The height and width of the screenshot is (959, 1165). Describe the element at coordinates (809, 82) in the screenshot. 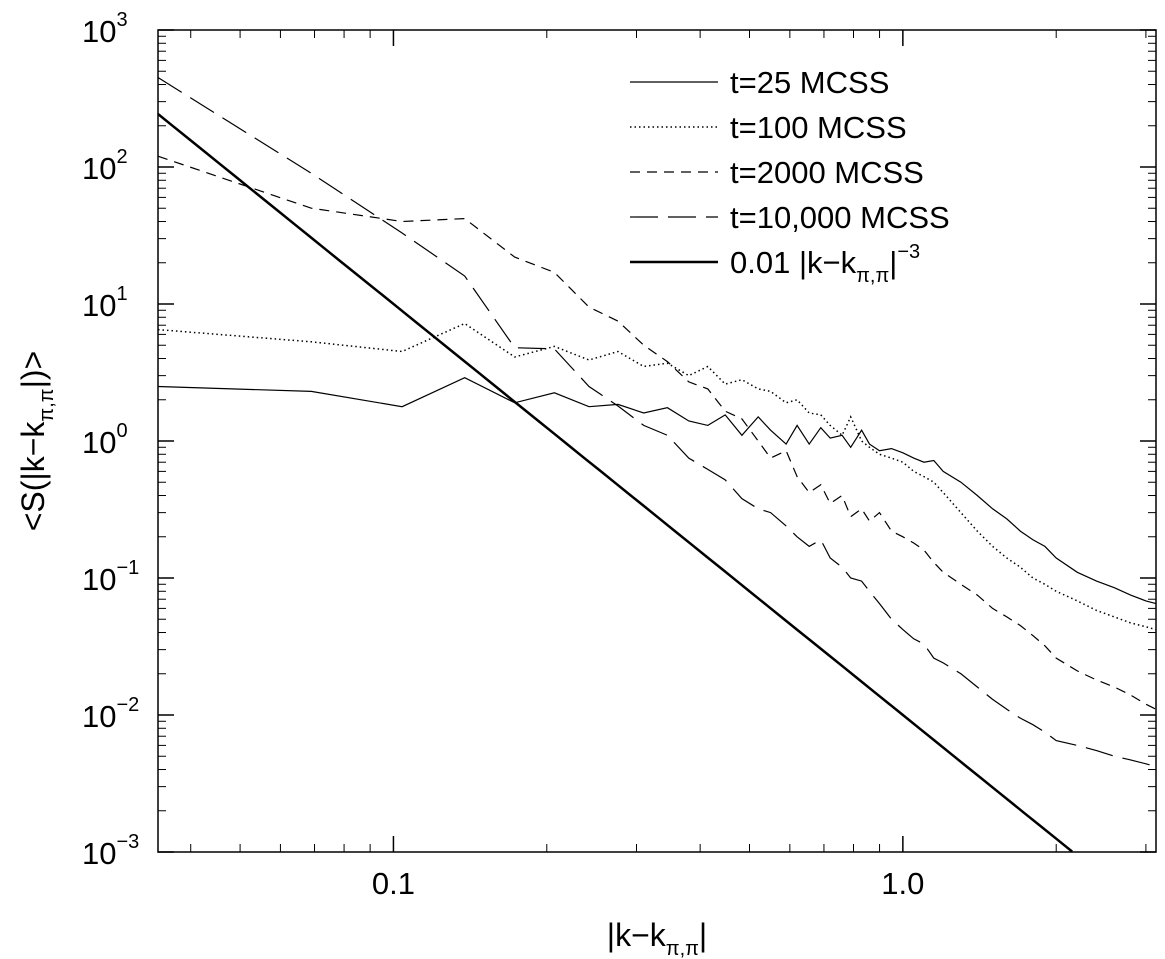

I see `legend-label: t=25 MCSS` at that location.